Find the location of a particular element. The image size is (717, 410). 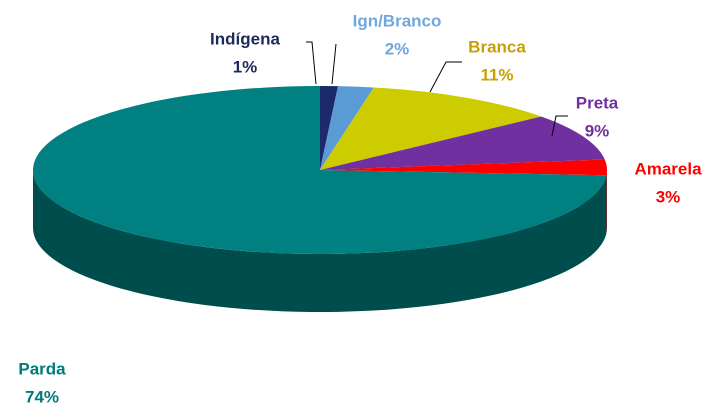

leader-lines is located at coordinates (437, 89).